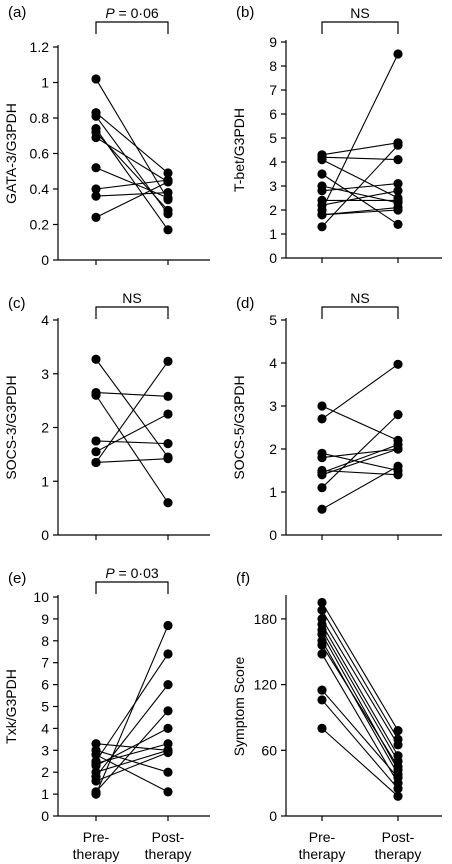  Describe the element at coordinates (273, 42) in the screenshot. I see `y-tick-label: 9` at that location.